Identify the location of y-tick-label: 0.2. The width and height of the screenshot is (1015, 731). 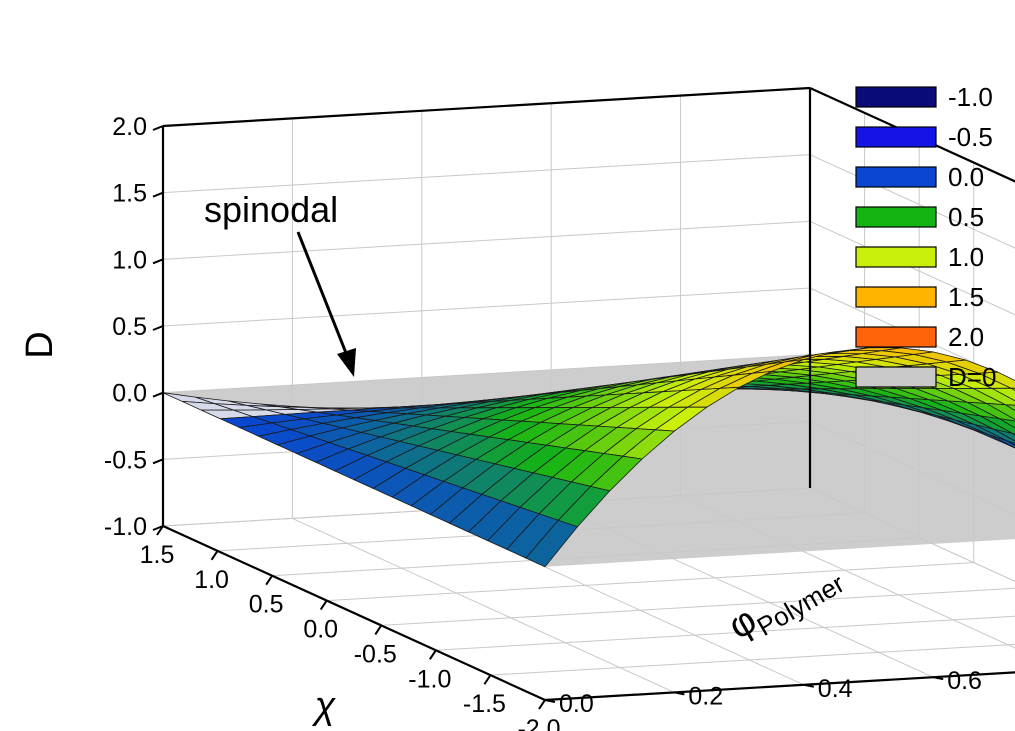
(705, 696).